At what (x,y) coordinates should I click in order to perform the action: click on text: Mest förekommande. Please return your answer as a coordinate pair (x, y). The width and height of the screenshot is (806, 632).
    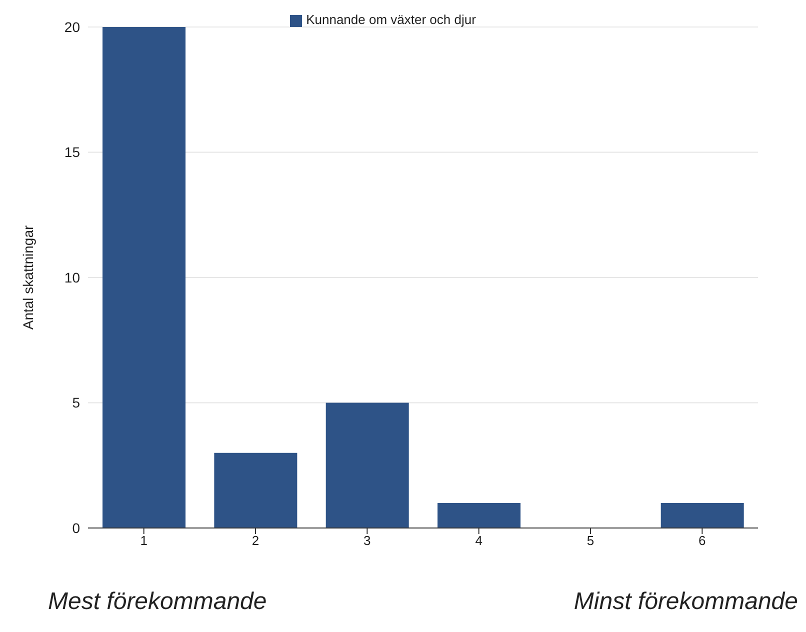
    Looking at the image, I should click on (157, 602).